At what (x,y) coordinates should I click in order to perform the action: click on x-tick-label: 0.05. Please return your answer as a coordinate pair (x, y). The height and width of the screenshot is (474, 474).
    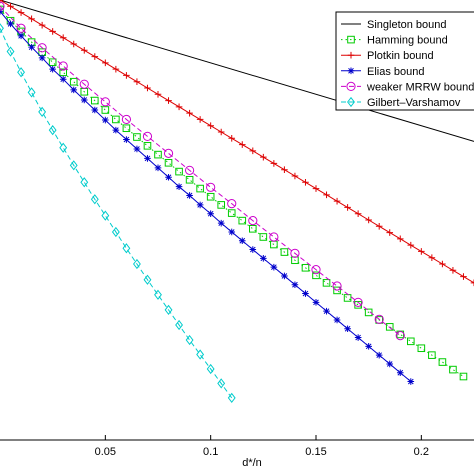
    Looking at the image, I should click on (105, 452).